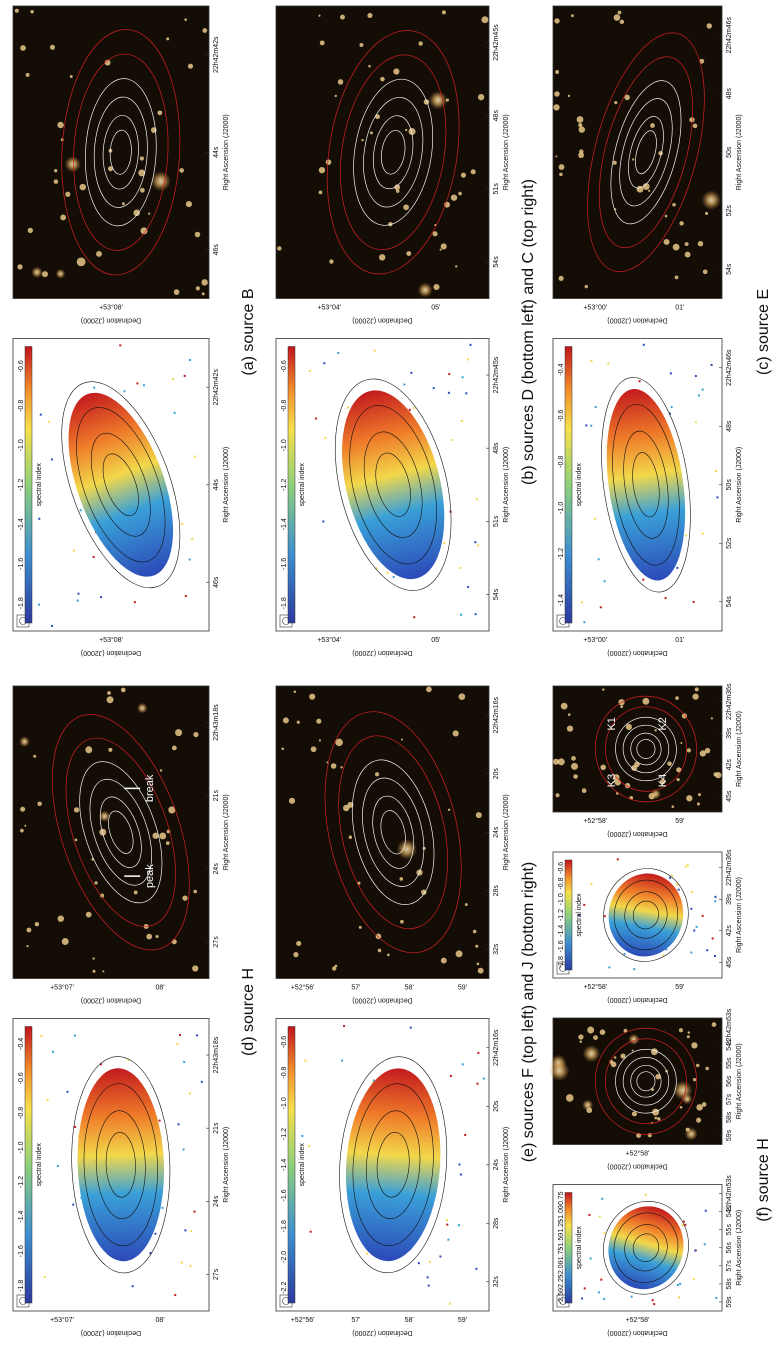 This screenshot has height=1352, width=779. What do you see at coordinates (226, 485) in the screenshot?
I see `ra-label: Right Ascension (J2000)` at bounding box center [226, 485].